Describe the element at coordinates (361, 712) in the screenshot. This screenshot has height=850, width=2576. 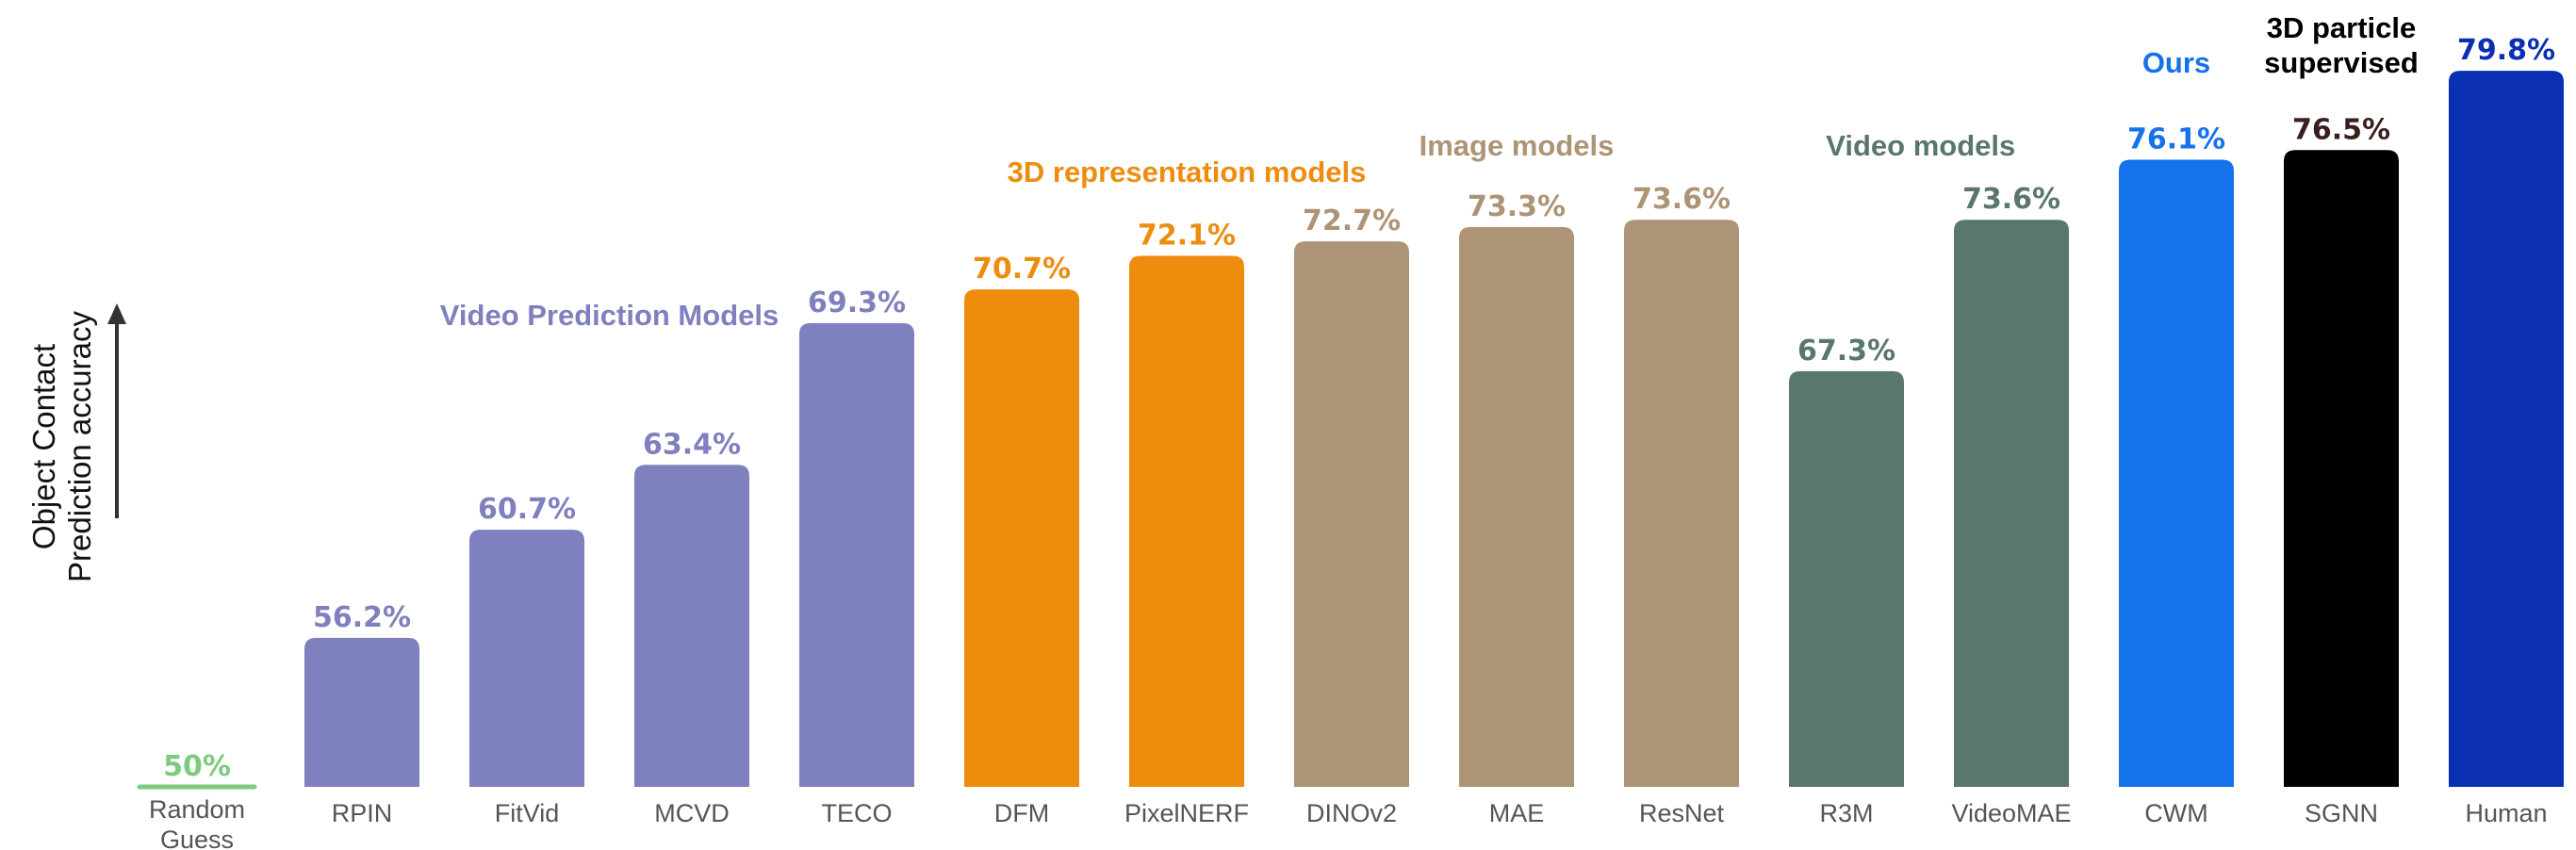
I see `bar-rpin` at that location.